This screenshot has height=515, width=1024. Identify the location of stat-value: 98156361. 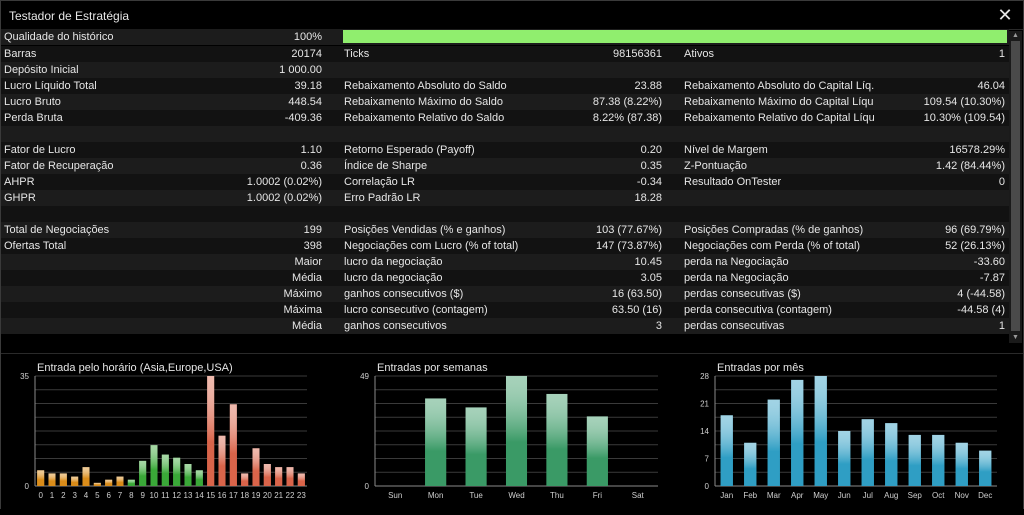
(637, 54).